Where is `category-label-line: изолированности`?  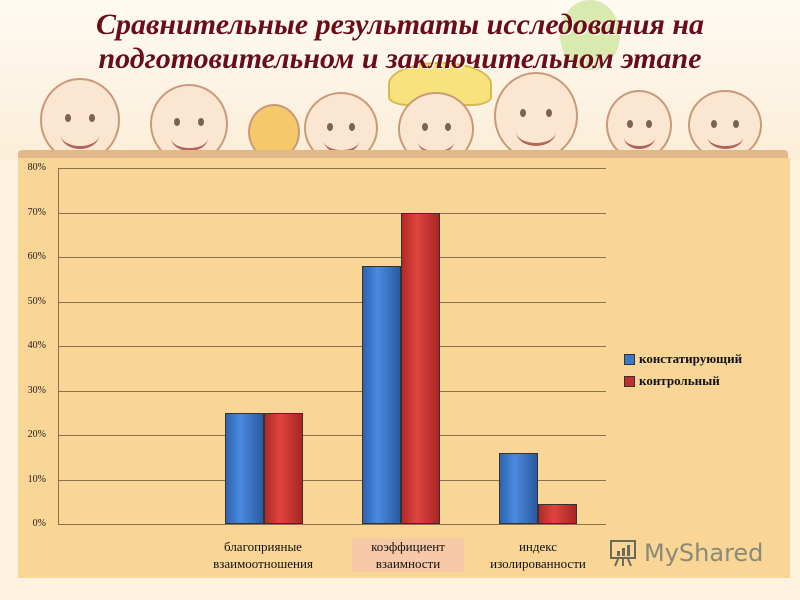 category-label-line: изолированности is located at coordinates (538, 563).